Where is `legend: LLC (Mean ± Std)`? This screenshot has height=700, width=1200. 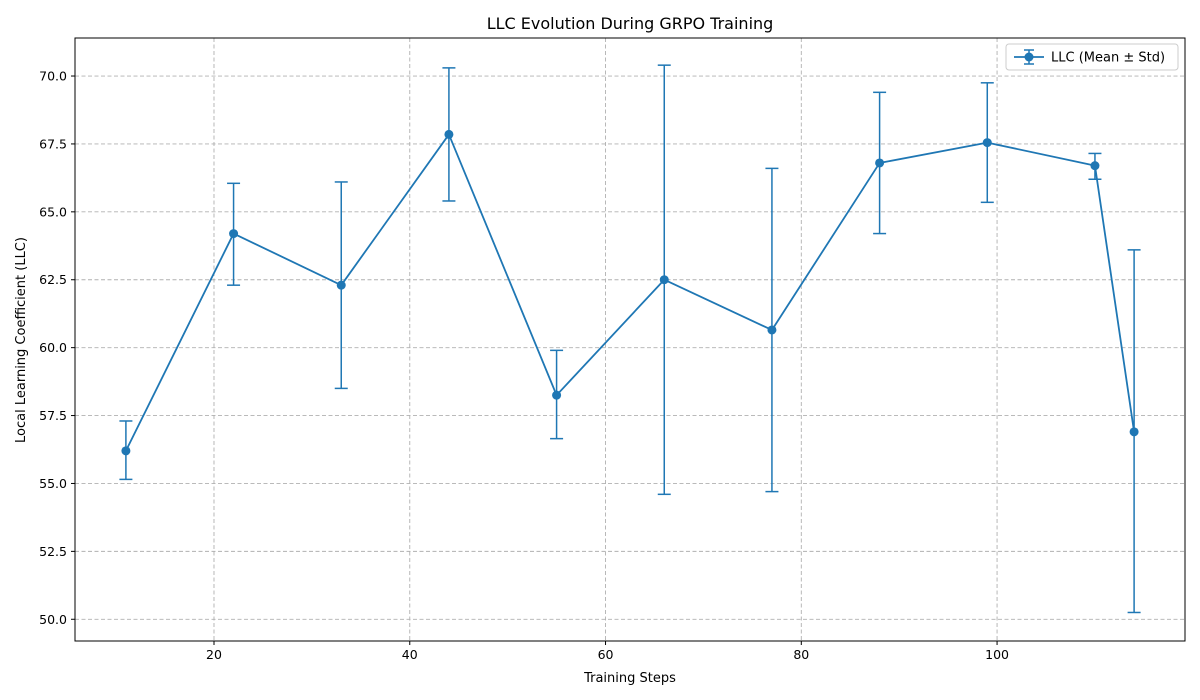 legend: LLC (Mean ± Std) is located at coordinates (1092, 57).